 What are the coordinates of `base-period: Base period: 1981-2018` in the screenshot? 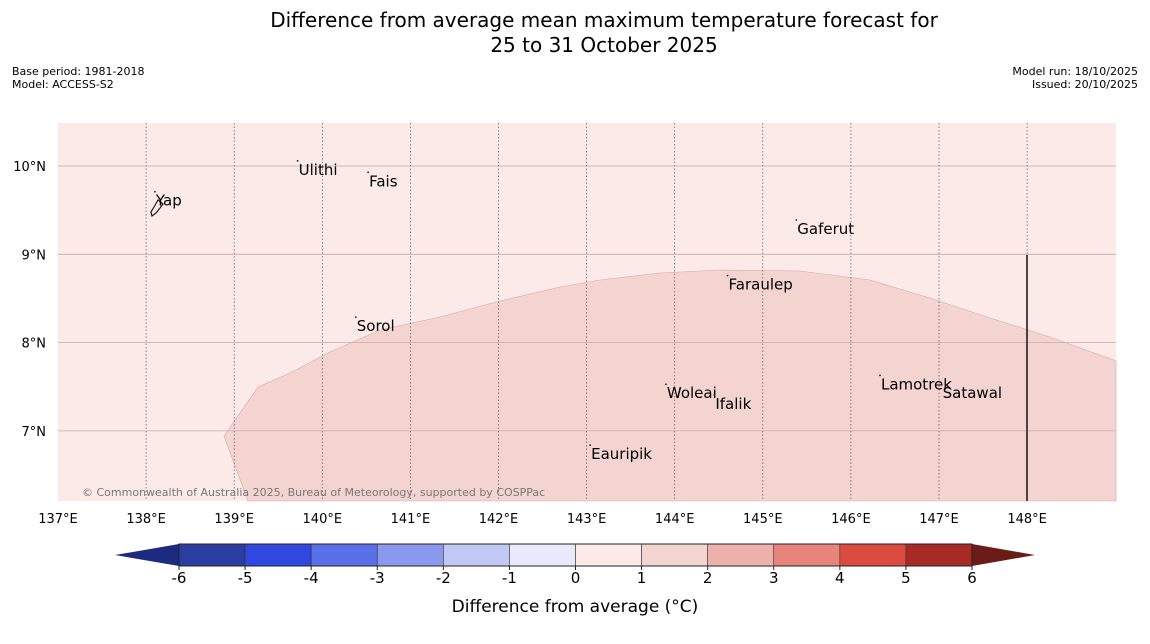 It's located at (78, 71).